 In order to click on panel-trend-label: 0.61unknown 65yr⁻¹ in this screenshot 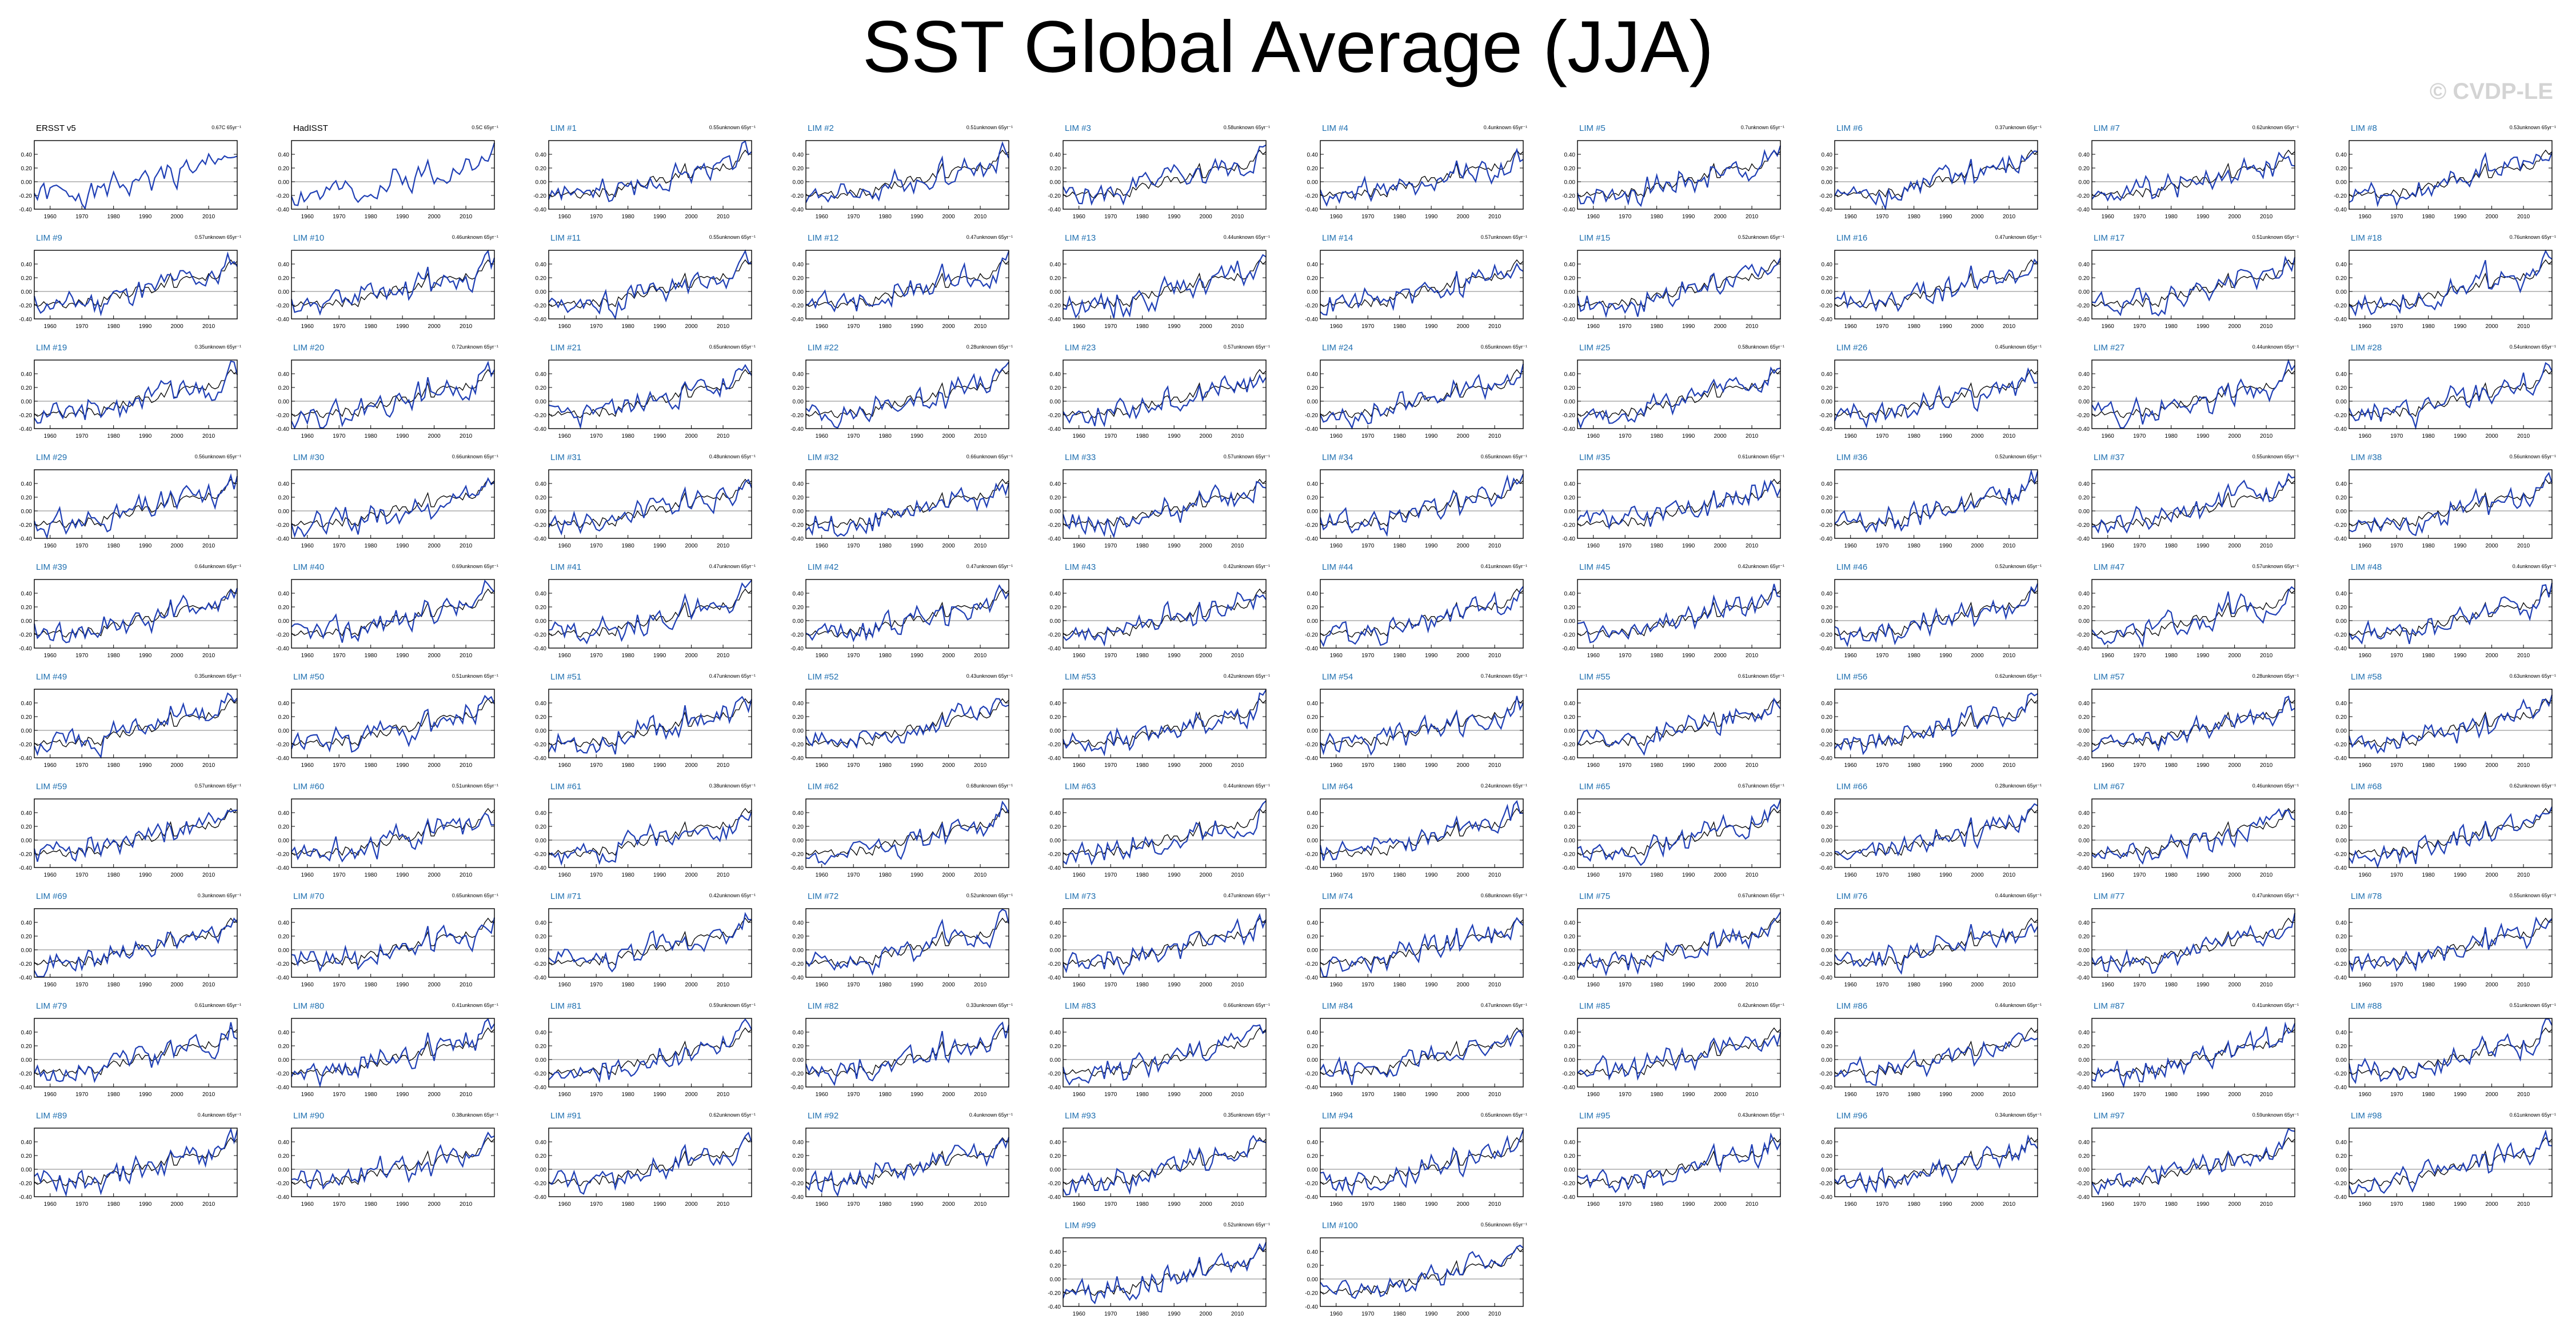, I will do `click(2532, 1115)`.